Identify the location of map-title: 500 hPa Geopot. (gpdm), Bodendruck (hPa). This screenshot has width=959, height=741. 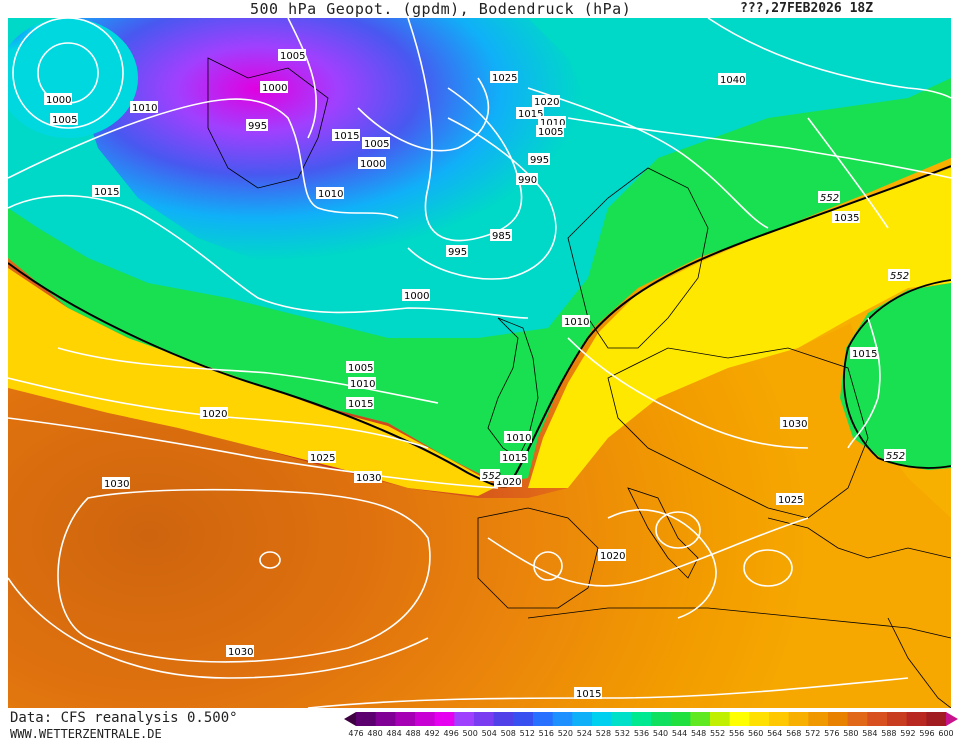
(441, 9).